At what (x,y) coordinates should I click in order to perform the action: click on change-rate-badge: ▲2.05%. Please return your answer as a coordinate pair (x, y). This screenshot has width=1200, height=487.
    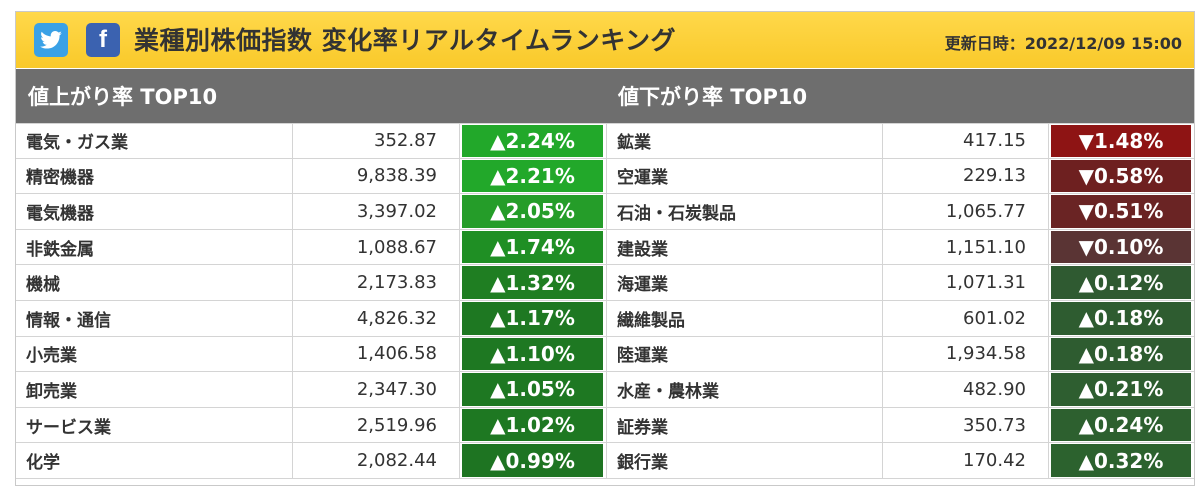
    Looking at the image, I should click on (532, 211).